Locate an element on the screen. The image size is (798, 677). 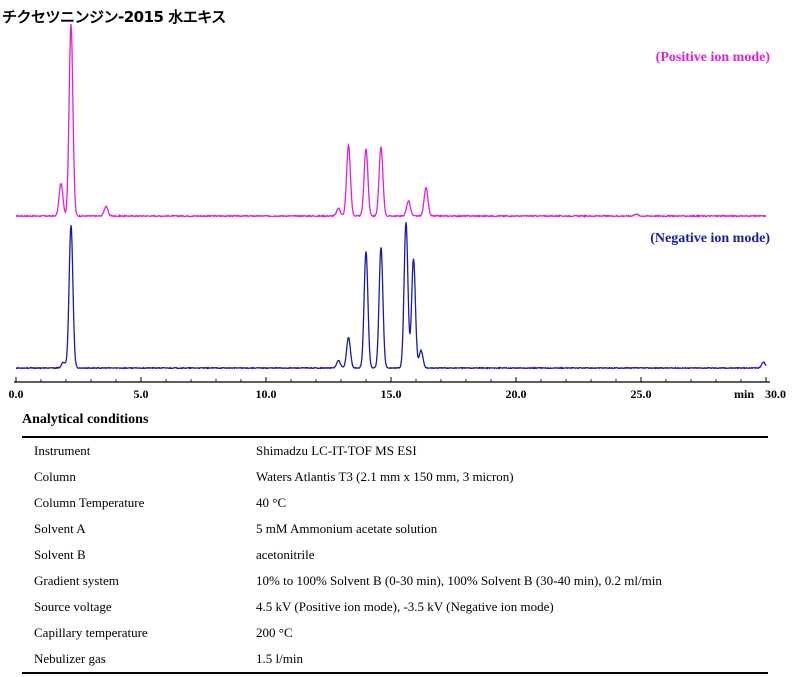
conditions-title: Analytical conditions is located at coordinates (85, 419).